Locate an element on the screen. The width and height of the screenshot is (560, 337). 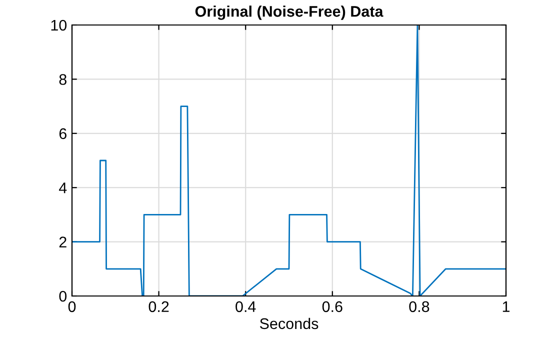
y-tick-label: 8 is located at coordinates (62, 79).